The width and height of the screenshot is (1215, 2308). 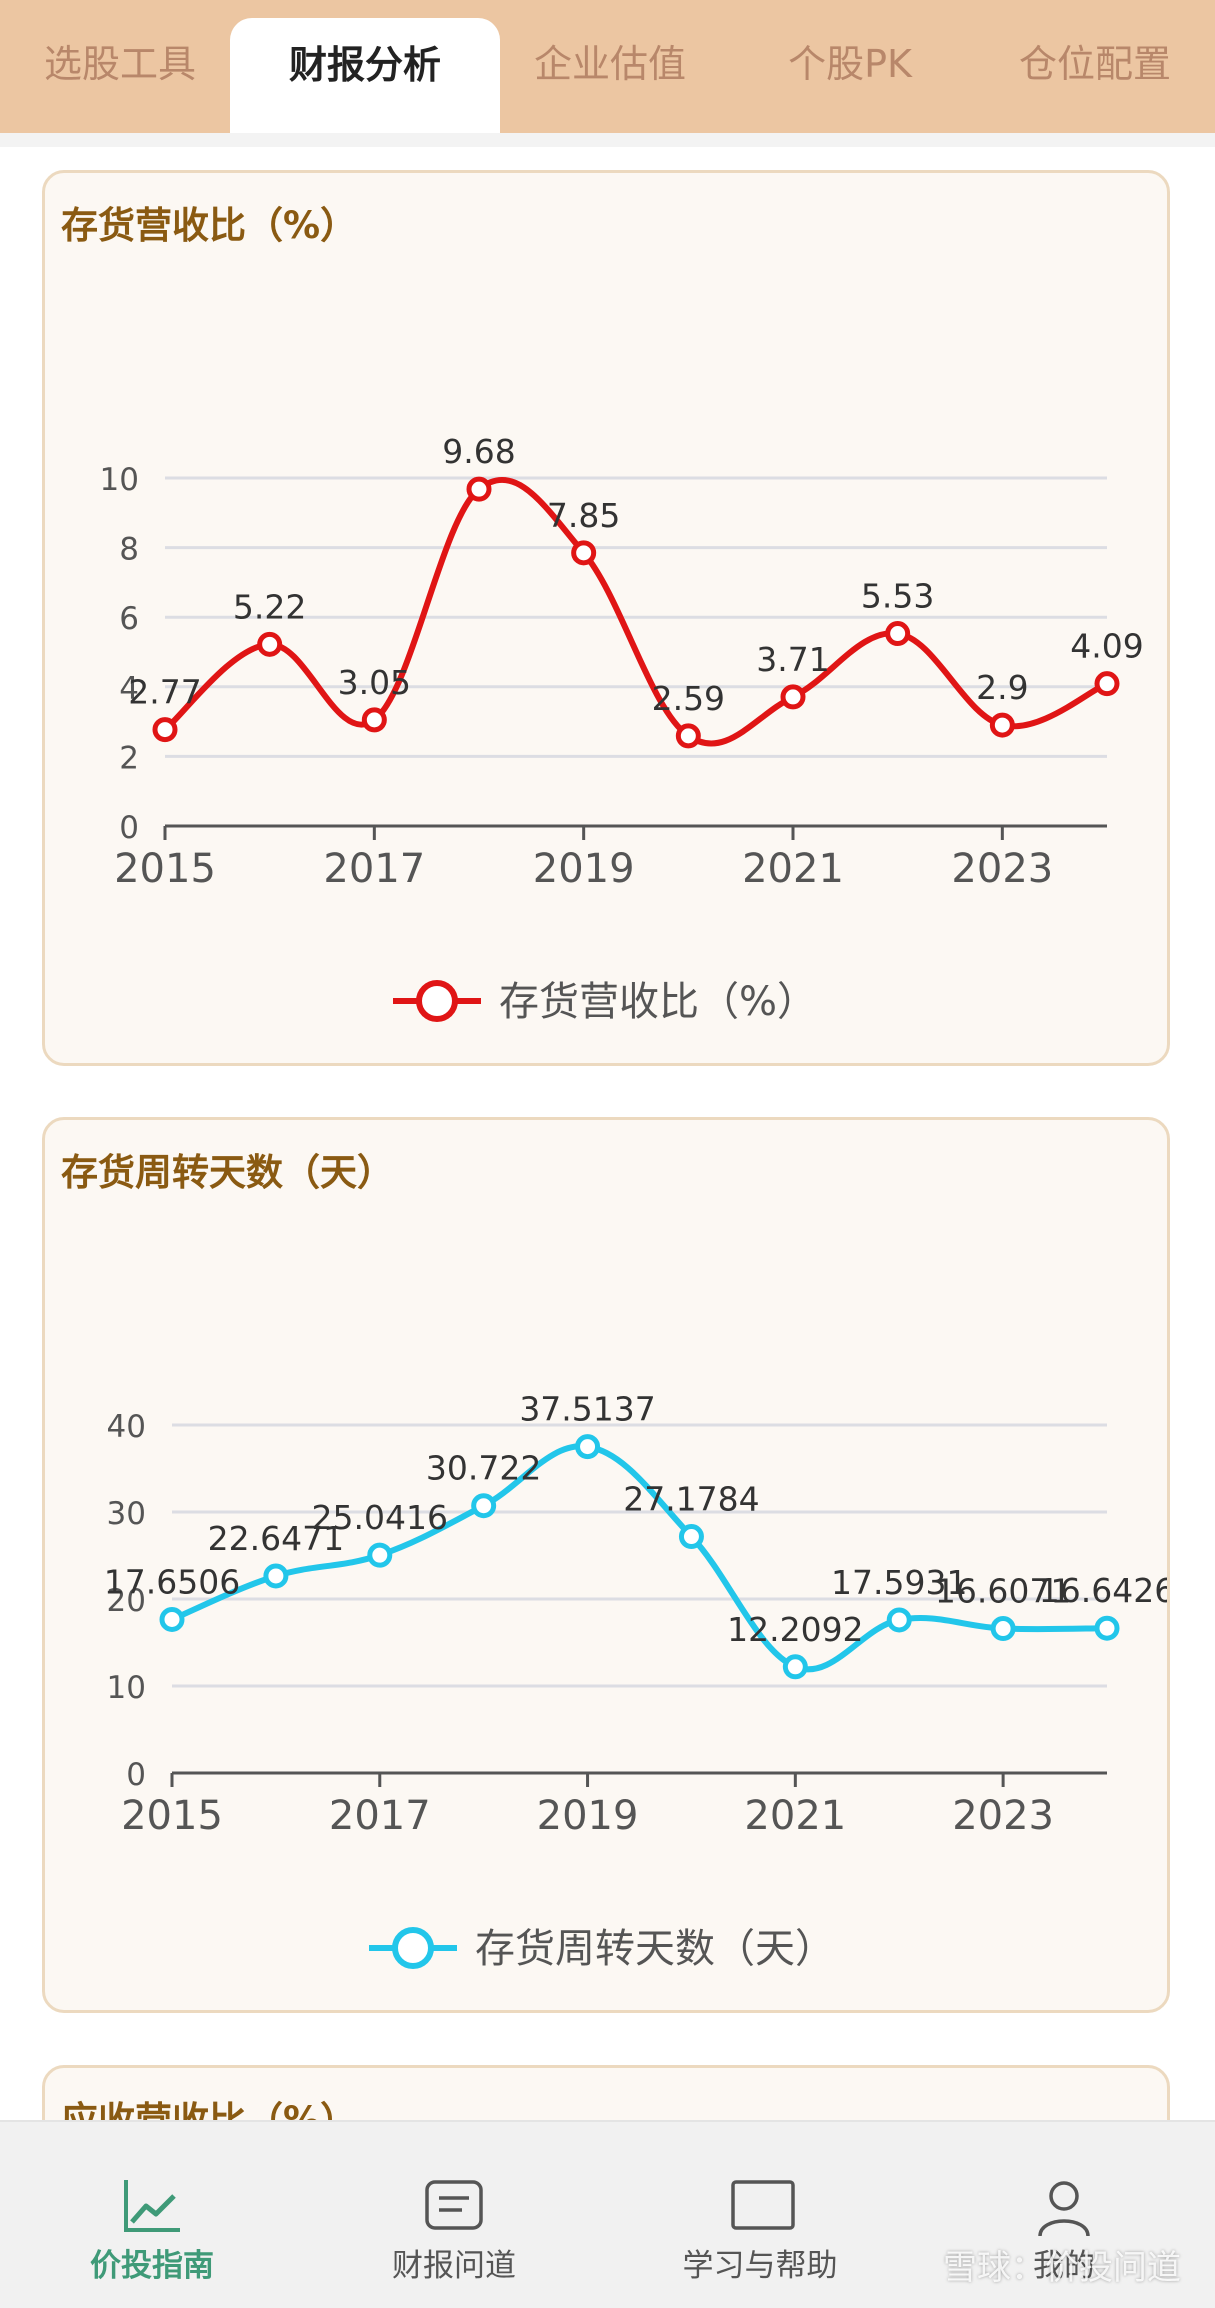 What do you see at coordinates (688, 698) in the screenshot?
I see `data-label: 2.59` at bounding box center [688, 698].